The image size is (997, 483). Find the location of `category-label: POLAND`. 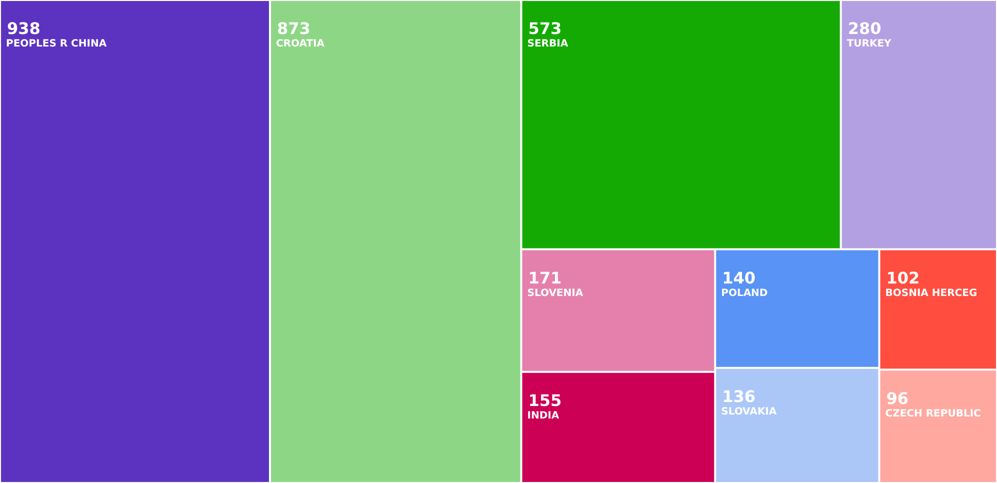

category-label: POLAND is located at coordinates (744, 293).